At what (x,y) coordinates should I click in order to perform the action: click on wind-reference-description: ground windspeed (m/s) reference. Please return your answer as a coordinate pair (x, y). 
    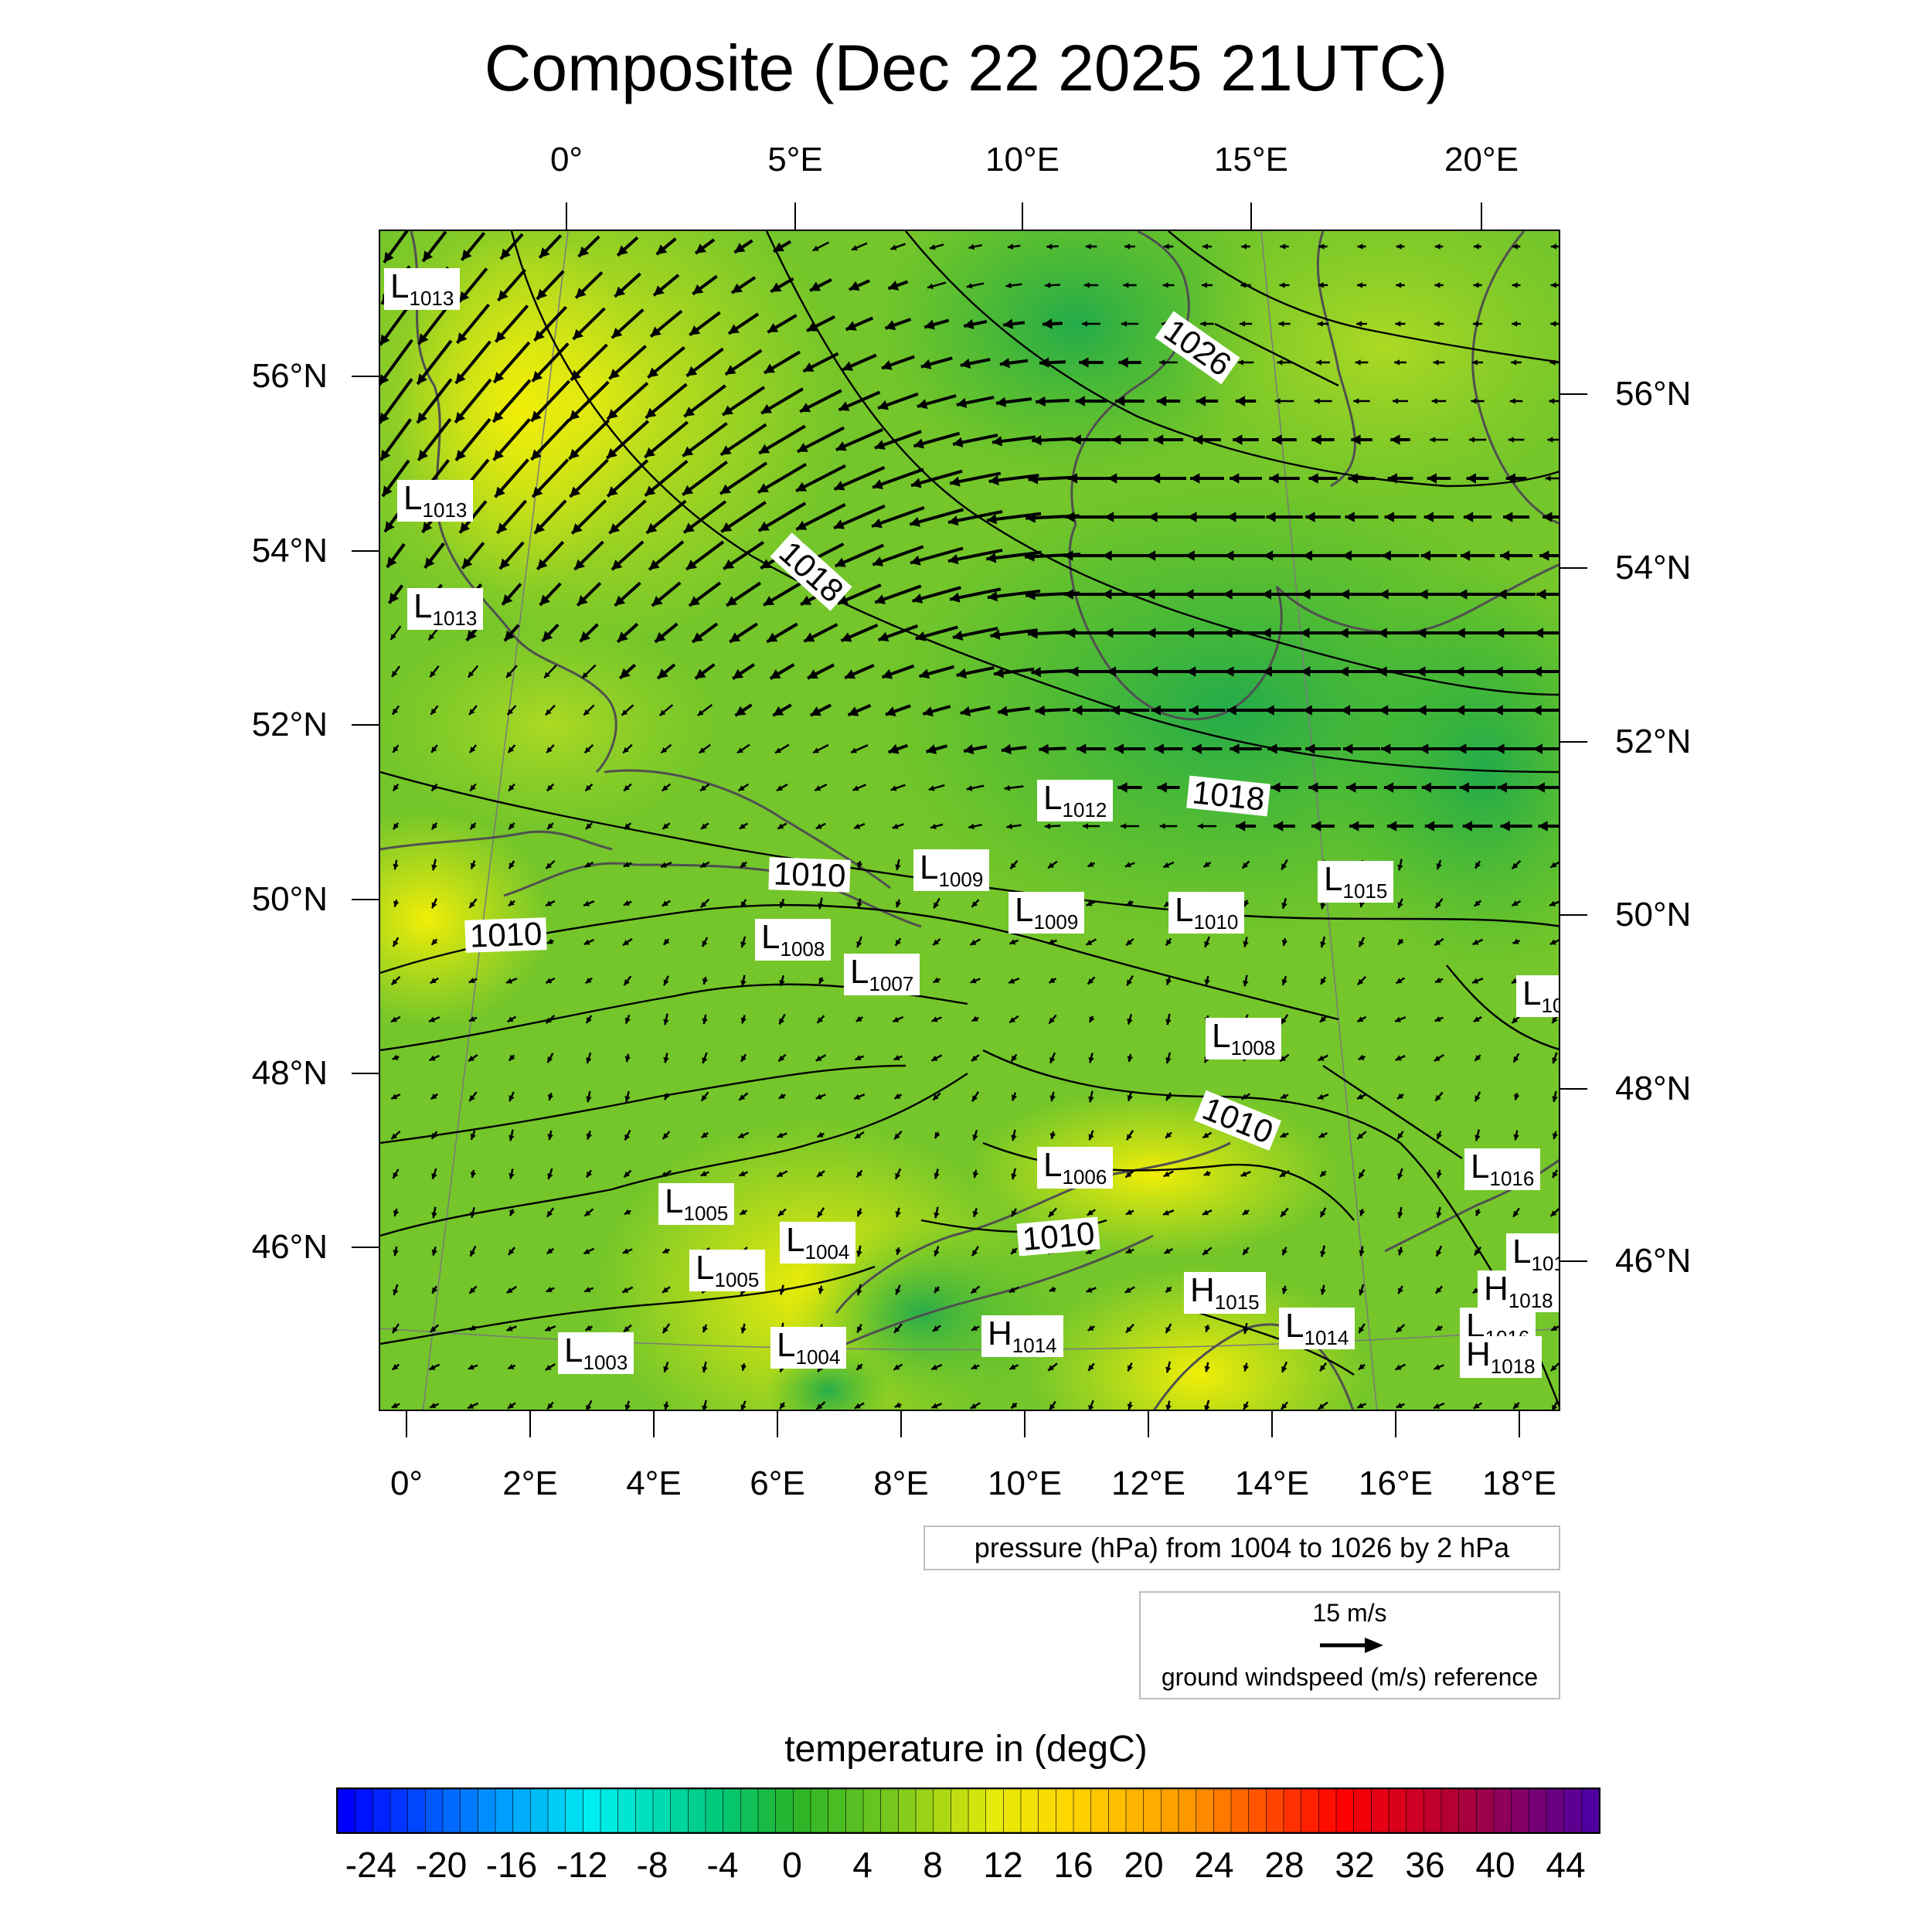
    Looking at the image, I should click on (1350, 1677).